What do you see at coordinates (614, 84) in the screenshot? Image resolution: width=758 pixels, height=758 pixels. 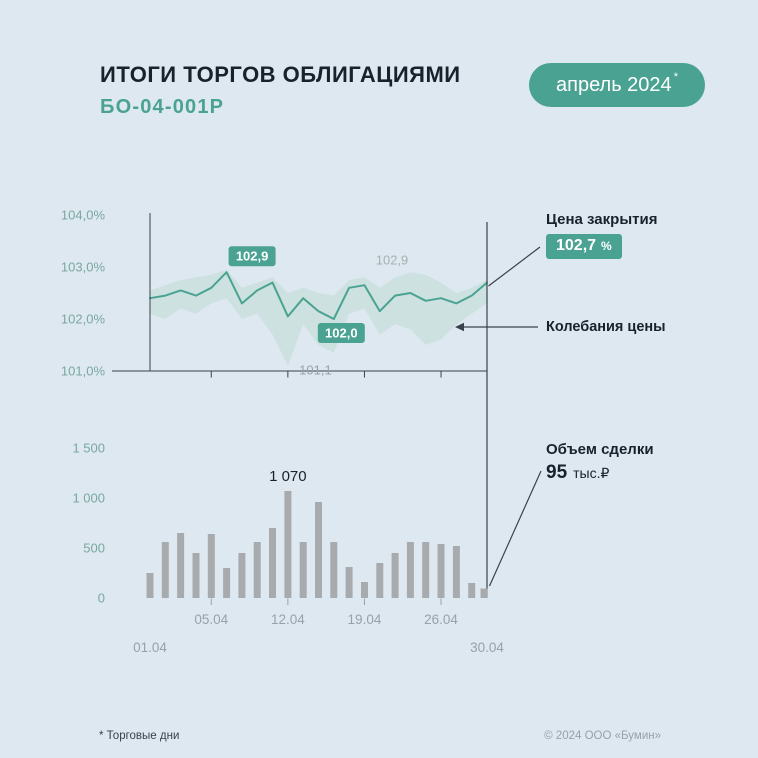 I see `period-badge-label: апрель 2024` at bounding box center [614, 84].